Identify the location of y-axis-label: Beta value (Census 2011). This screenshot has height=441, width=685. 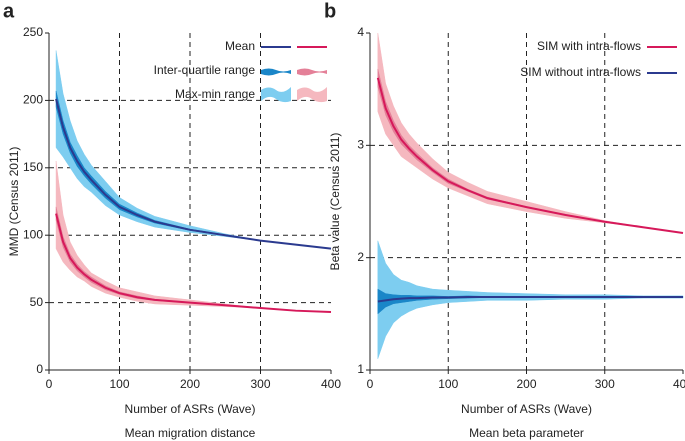
(335, 202).